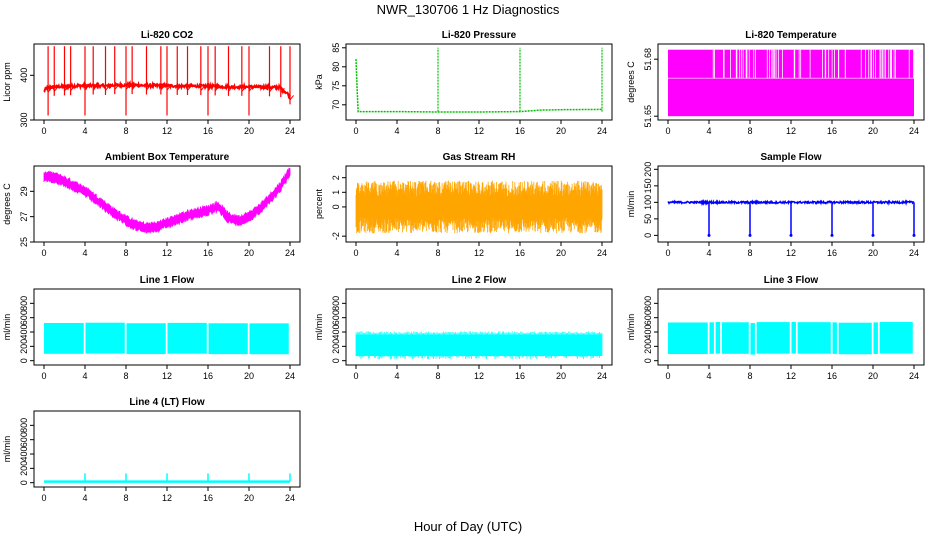  I want to click on series-box_temp, so click(167, 200).